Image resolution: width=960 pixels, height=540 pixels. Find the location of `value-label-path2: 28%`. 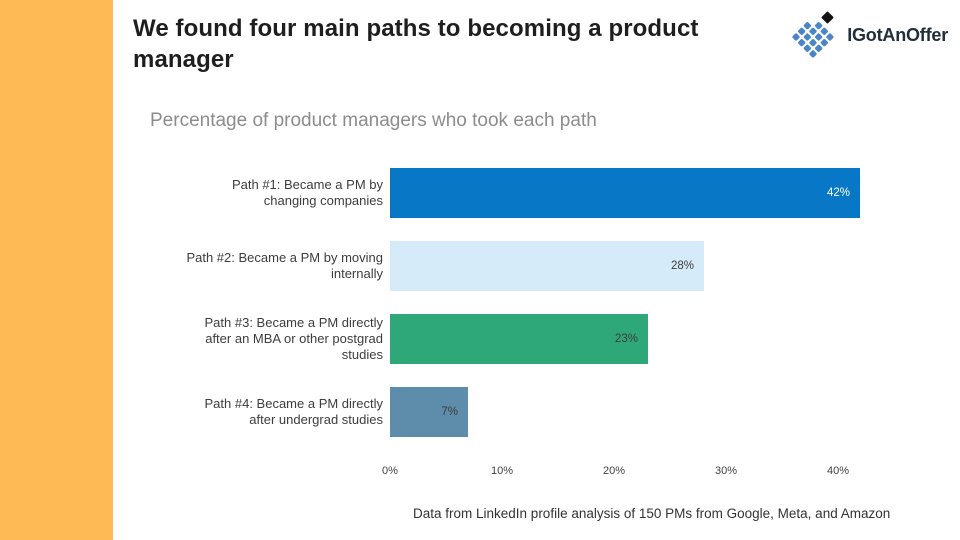

value-label-path2: 28% is located at coordinates (682, 266).